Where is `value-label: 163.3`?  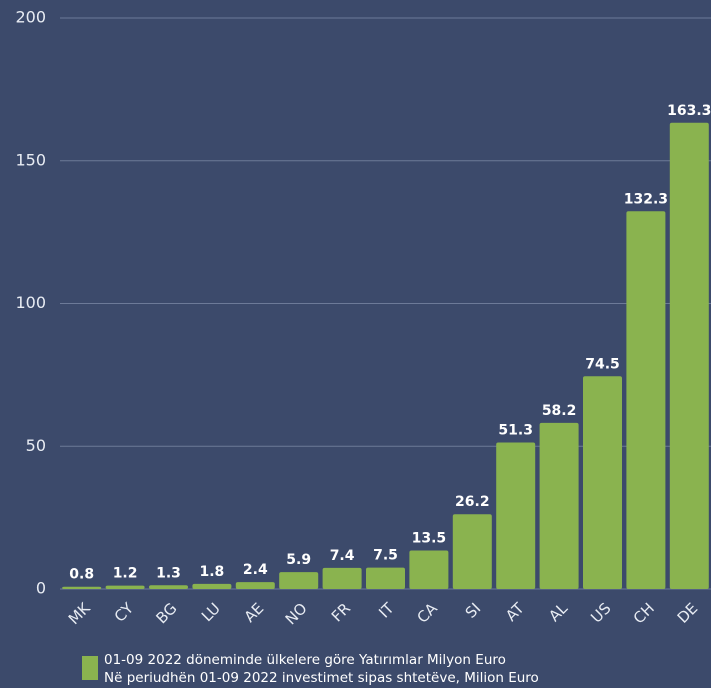 value-label: 163.3 is located at coordinates (689, 111).